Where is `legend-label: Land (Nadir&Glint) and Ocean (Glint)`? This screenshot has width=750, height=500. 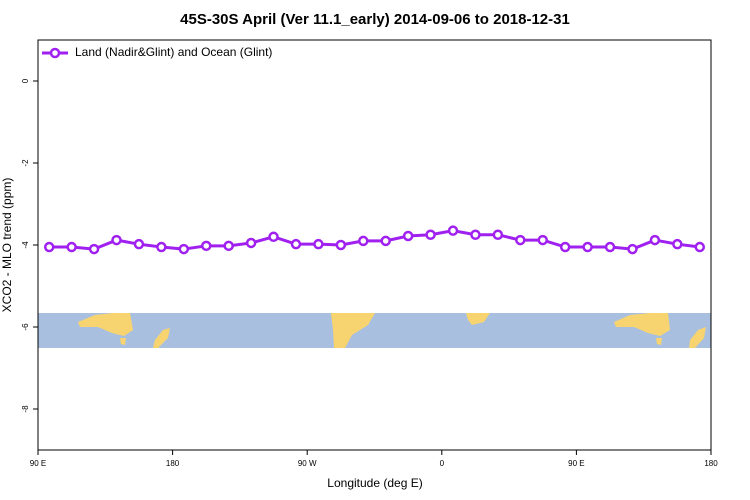 legend-label: Land (Nadir&Glint) and Ocean (Glint) is located at coordinates (173, 52).